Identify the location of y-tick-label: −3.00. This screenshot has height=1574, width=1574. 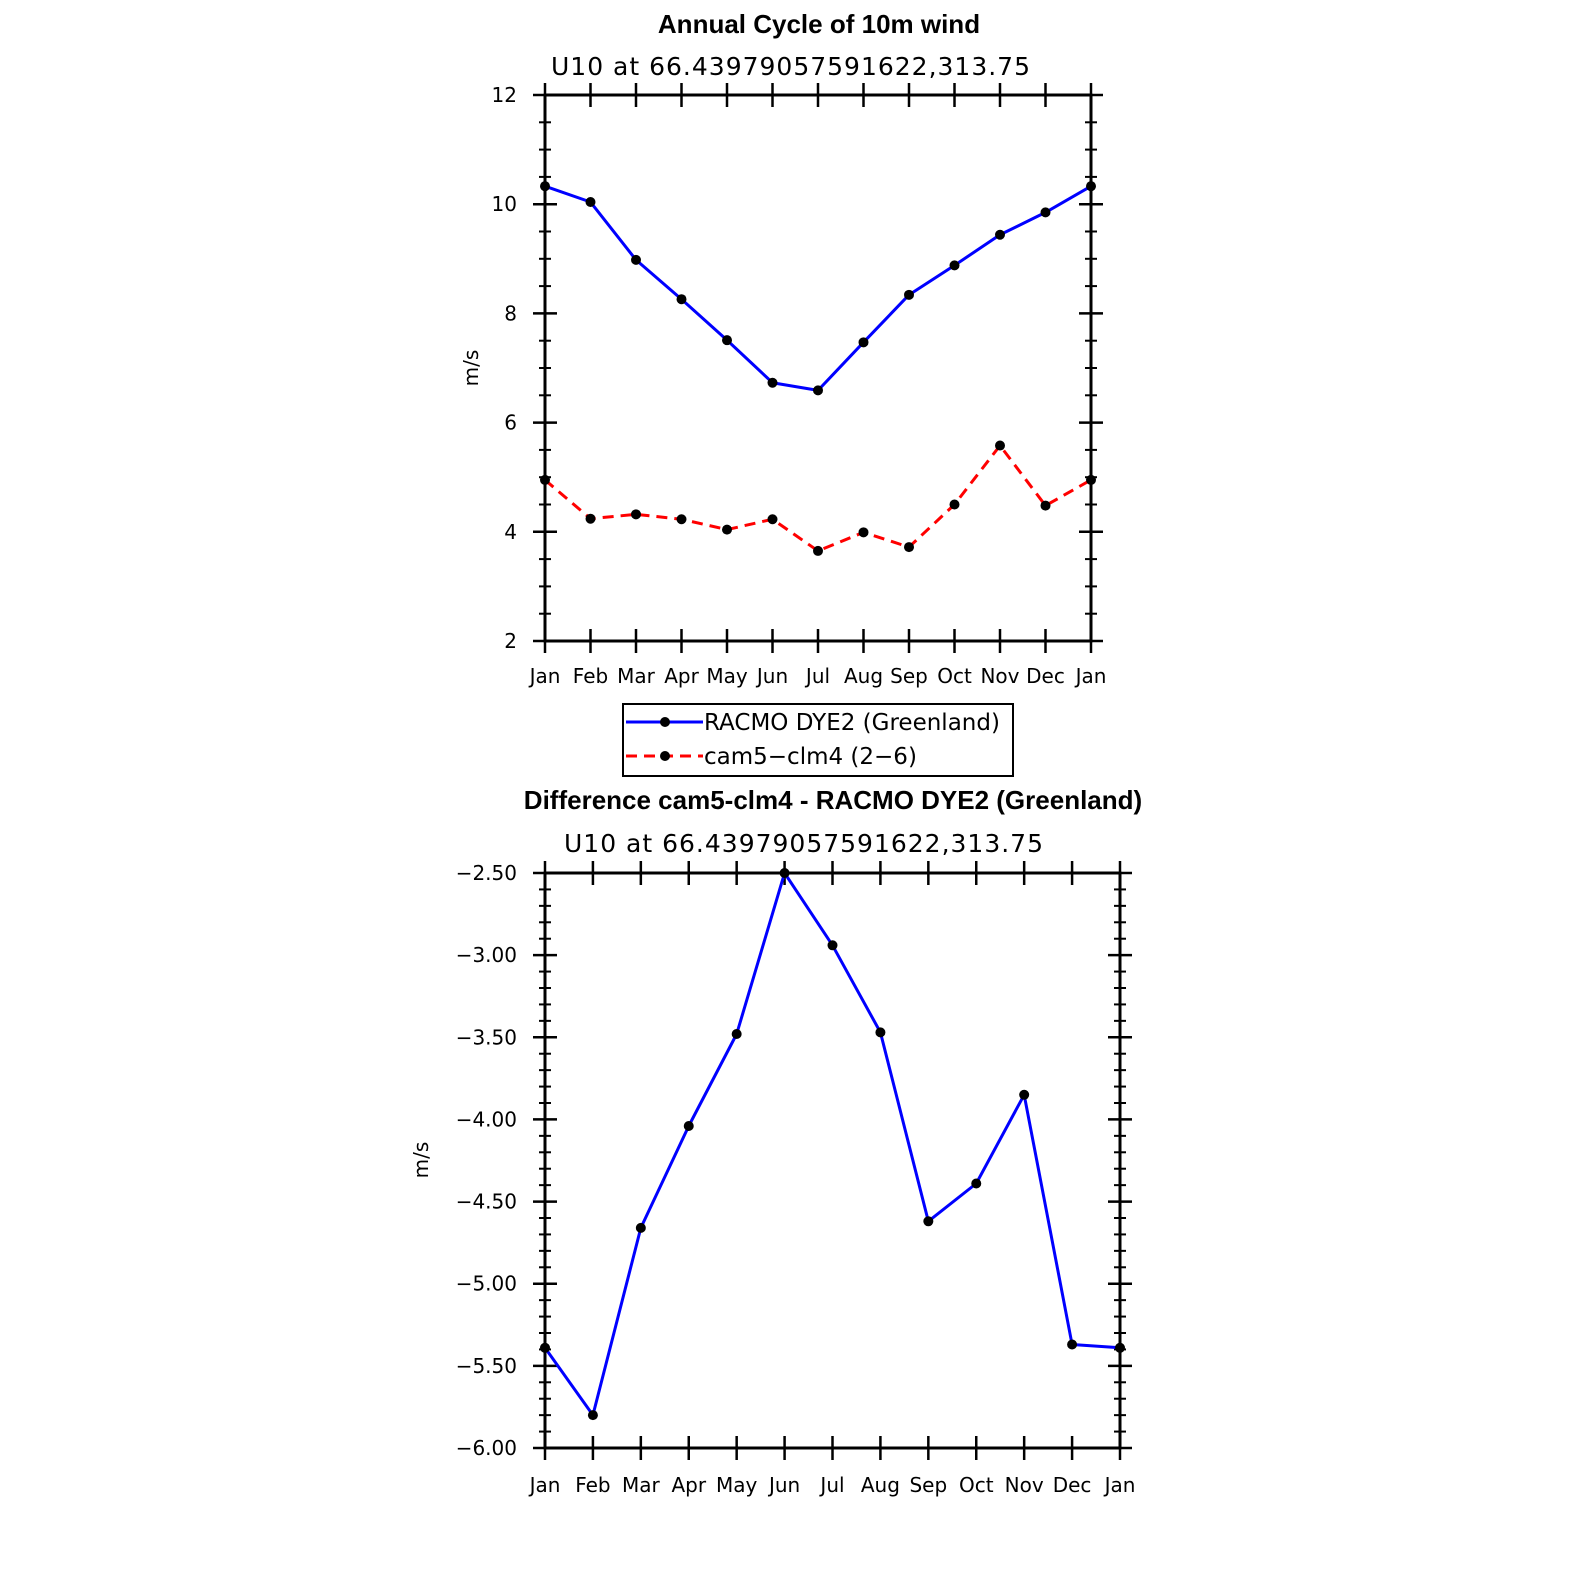
(486, 955).